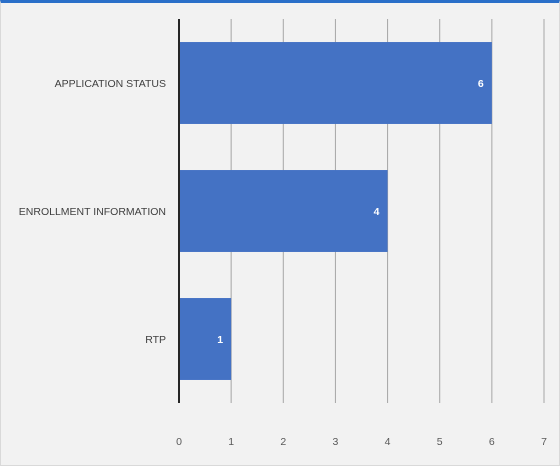  Describe the element at coordinates (179, 442) in the screenshot. I see `x-tick-label: 0` at that location.